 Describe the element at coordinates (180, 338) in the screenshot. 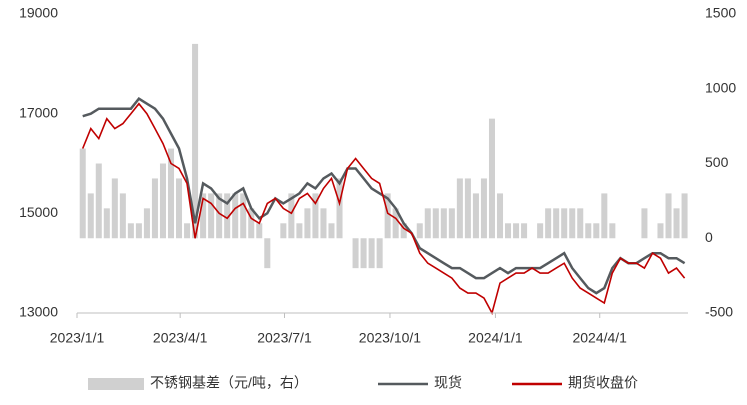

I see `x-tick-label: 2023/4/1` at that location.